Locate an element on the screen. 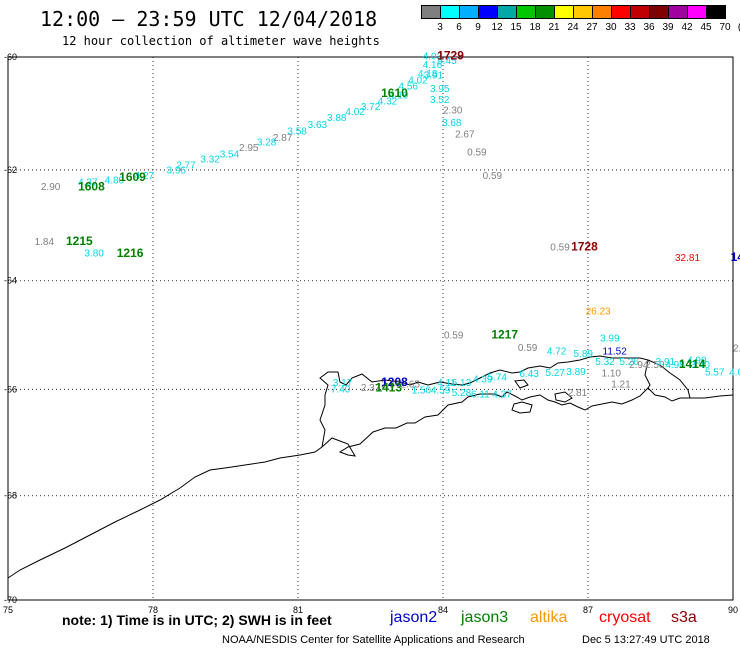  lon-tick-label: 87 is located at coordinates (588, 610).